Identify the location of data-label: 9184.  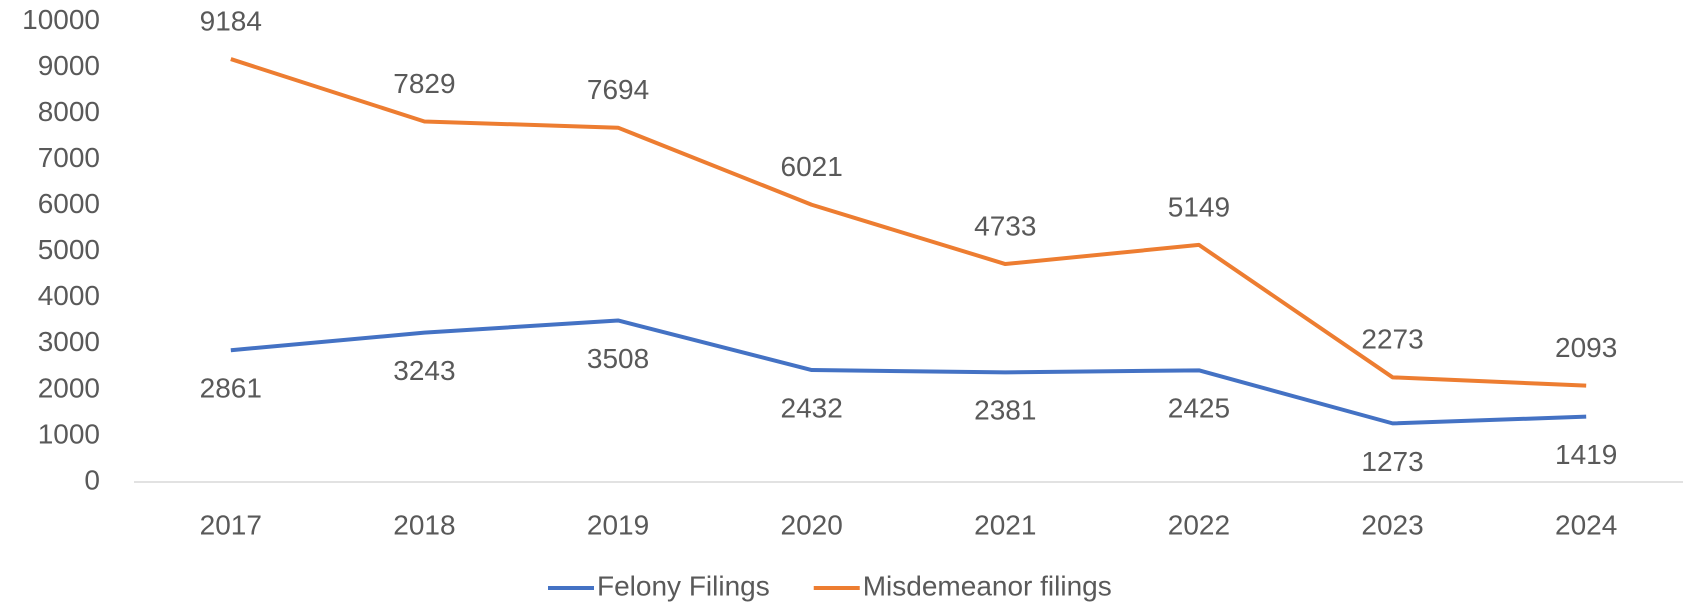
(231, 20).